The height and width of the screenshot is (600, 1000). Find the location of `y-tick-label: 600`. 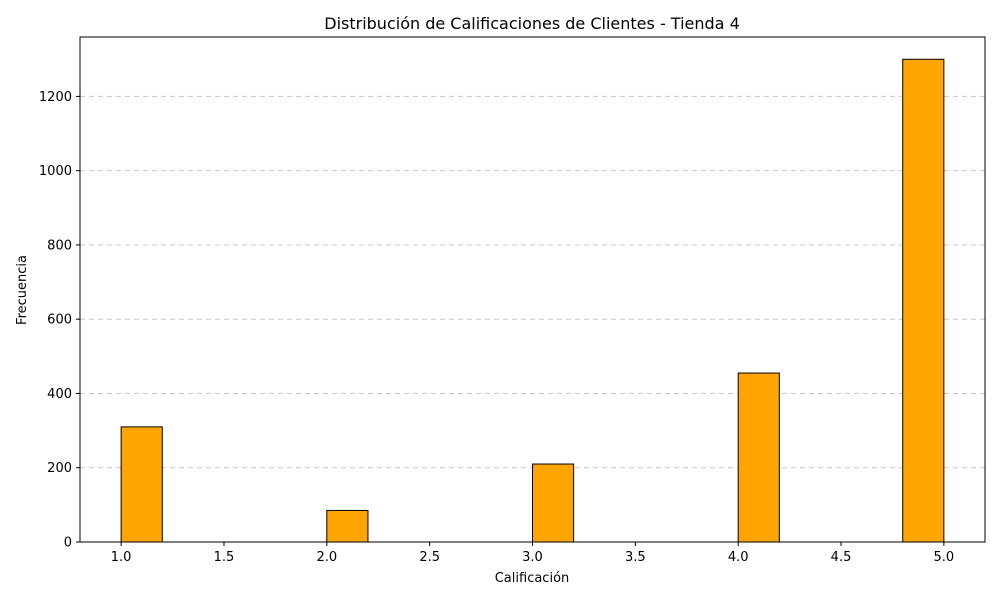

y-tick-label: 600 is located at coordinates (59, 320).